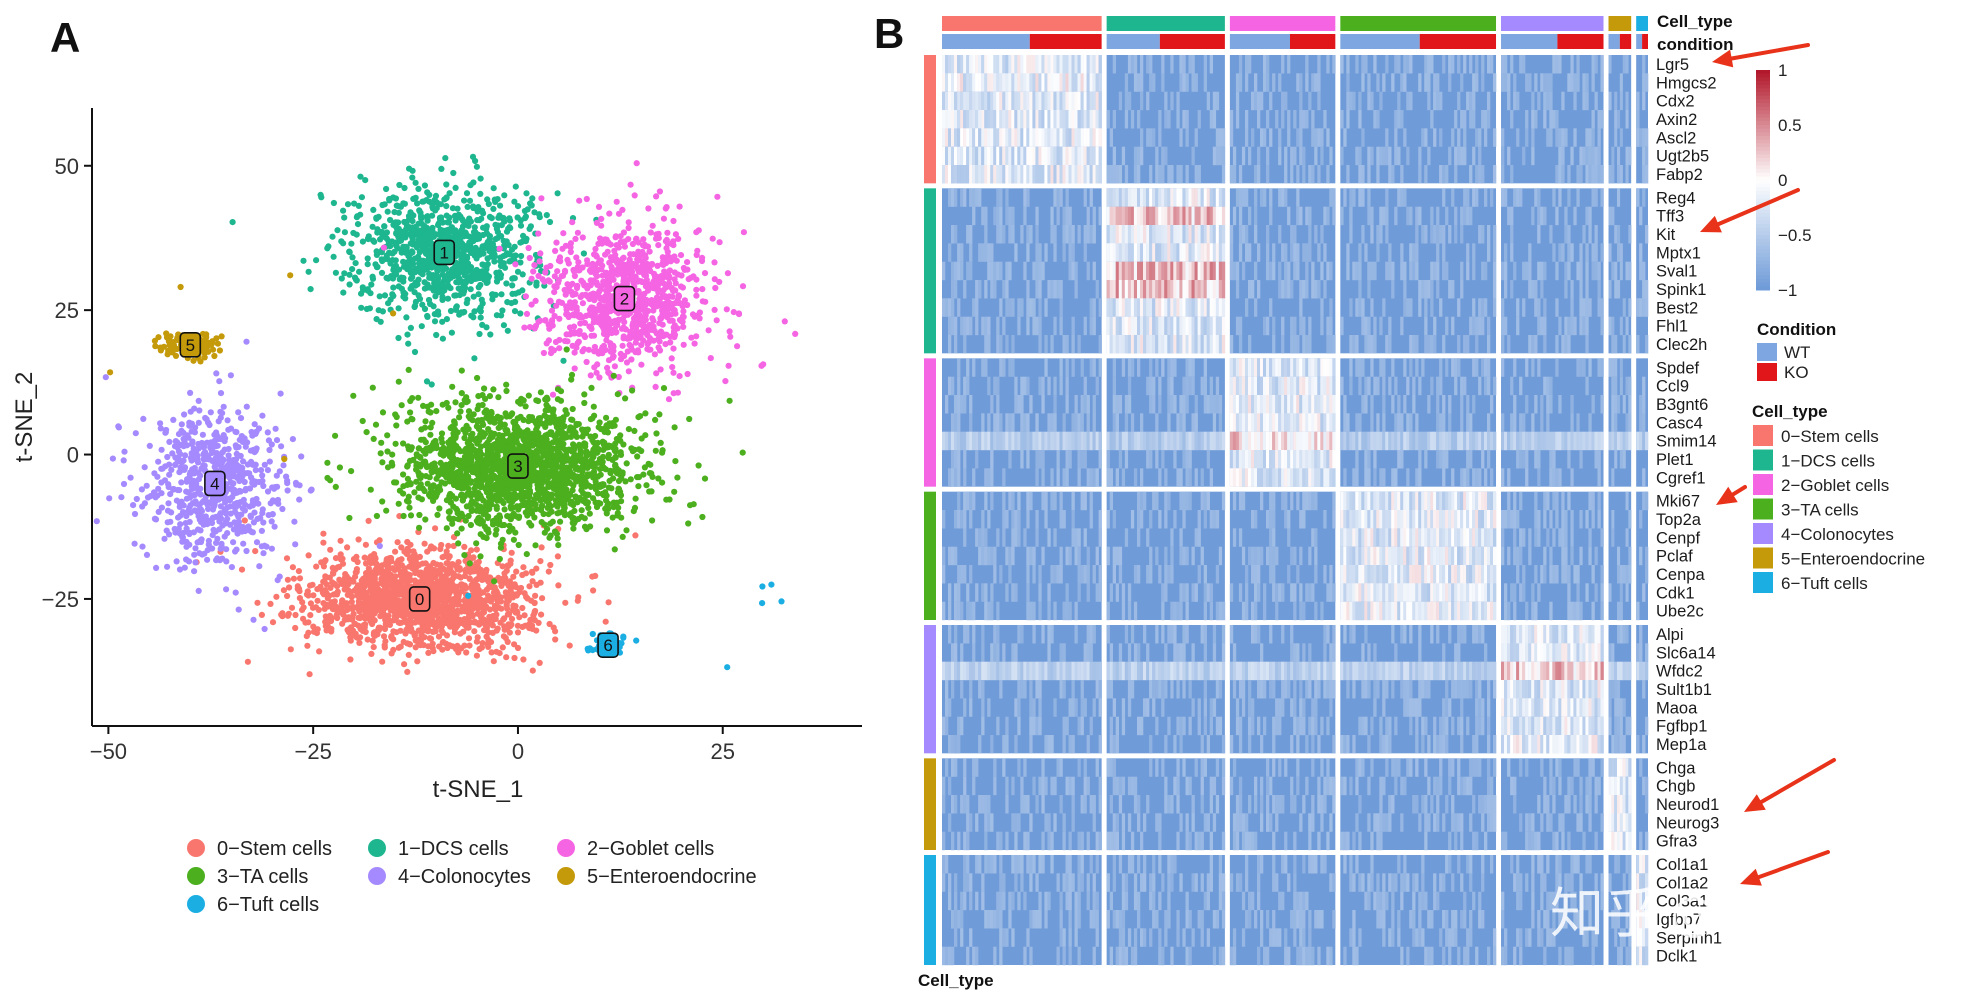 The image size is (1972, 992). What do you see at coordinates (653, 282) in the screenshot?
I see `cell-point-outlier` at bounding box center [653, 282].